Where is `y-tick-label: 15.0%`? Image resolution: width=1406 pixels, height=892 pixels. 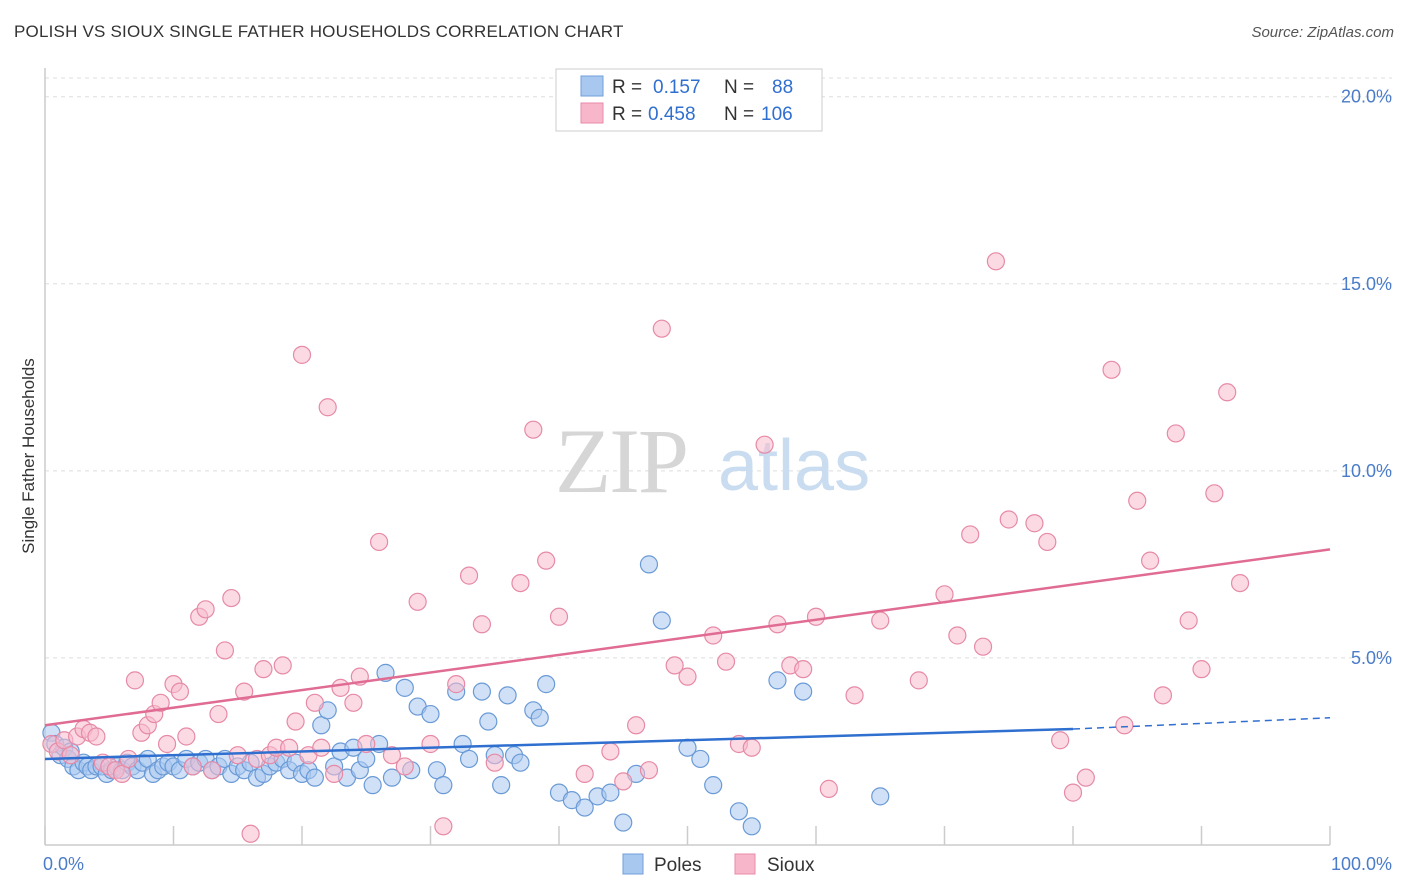
y-tick-label: 15.0% is located at coordinates (1366, 284).